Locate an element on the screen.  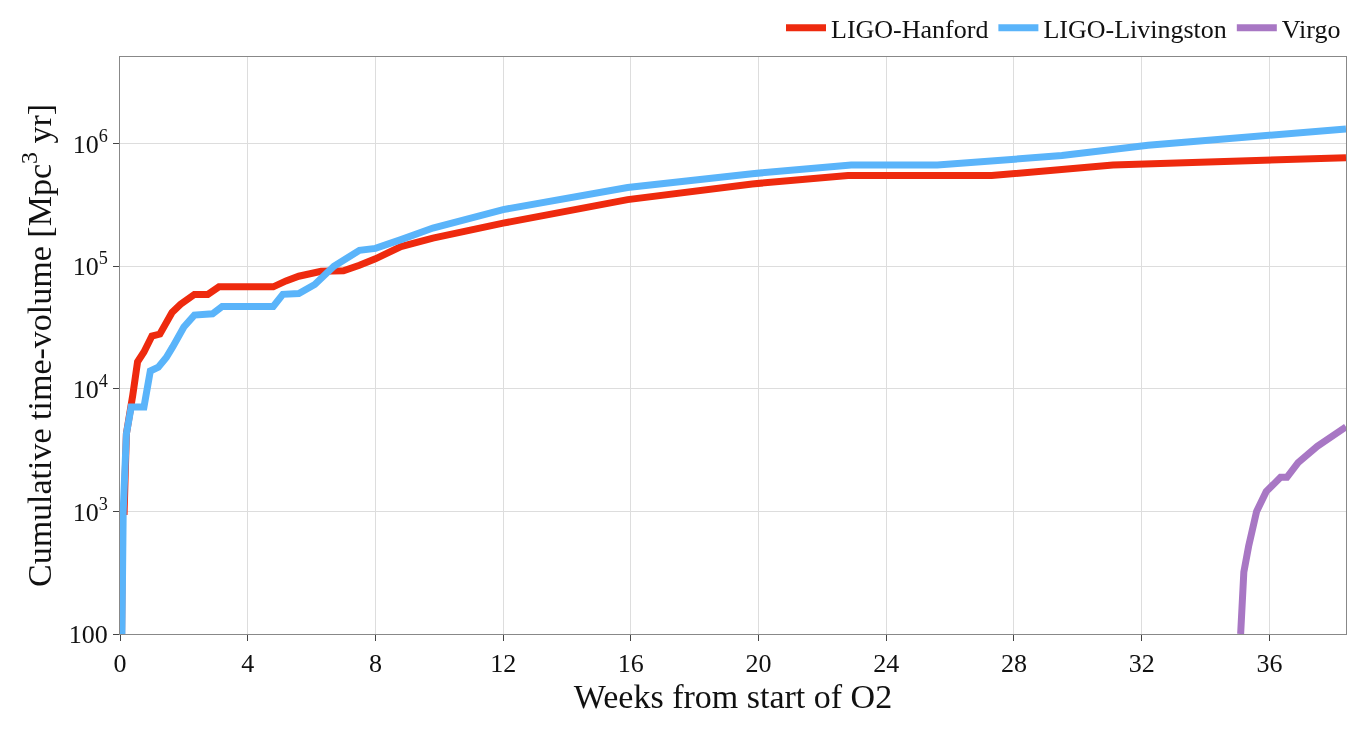
x-axis-title: Weeks from start of O2 is located at coordinates (733, 697).